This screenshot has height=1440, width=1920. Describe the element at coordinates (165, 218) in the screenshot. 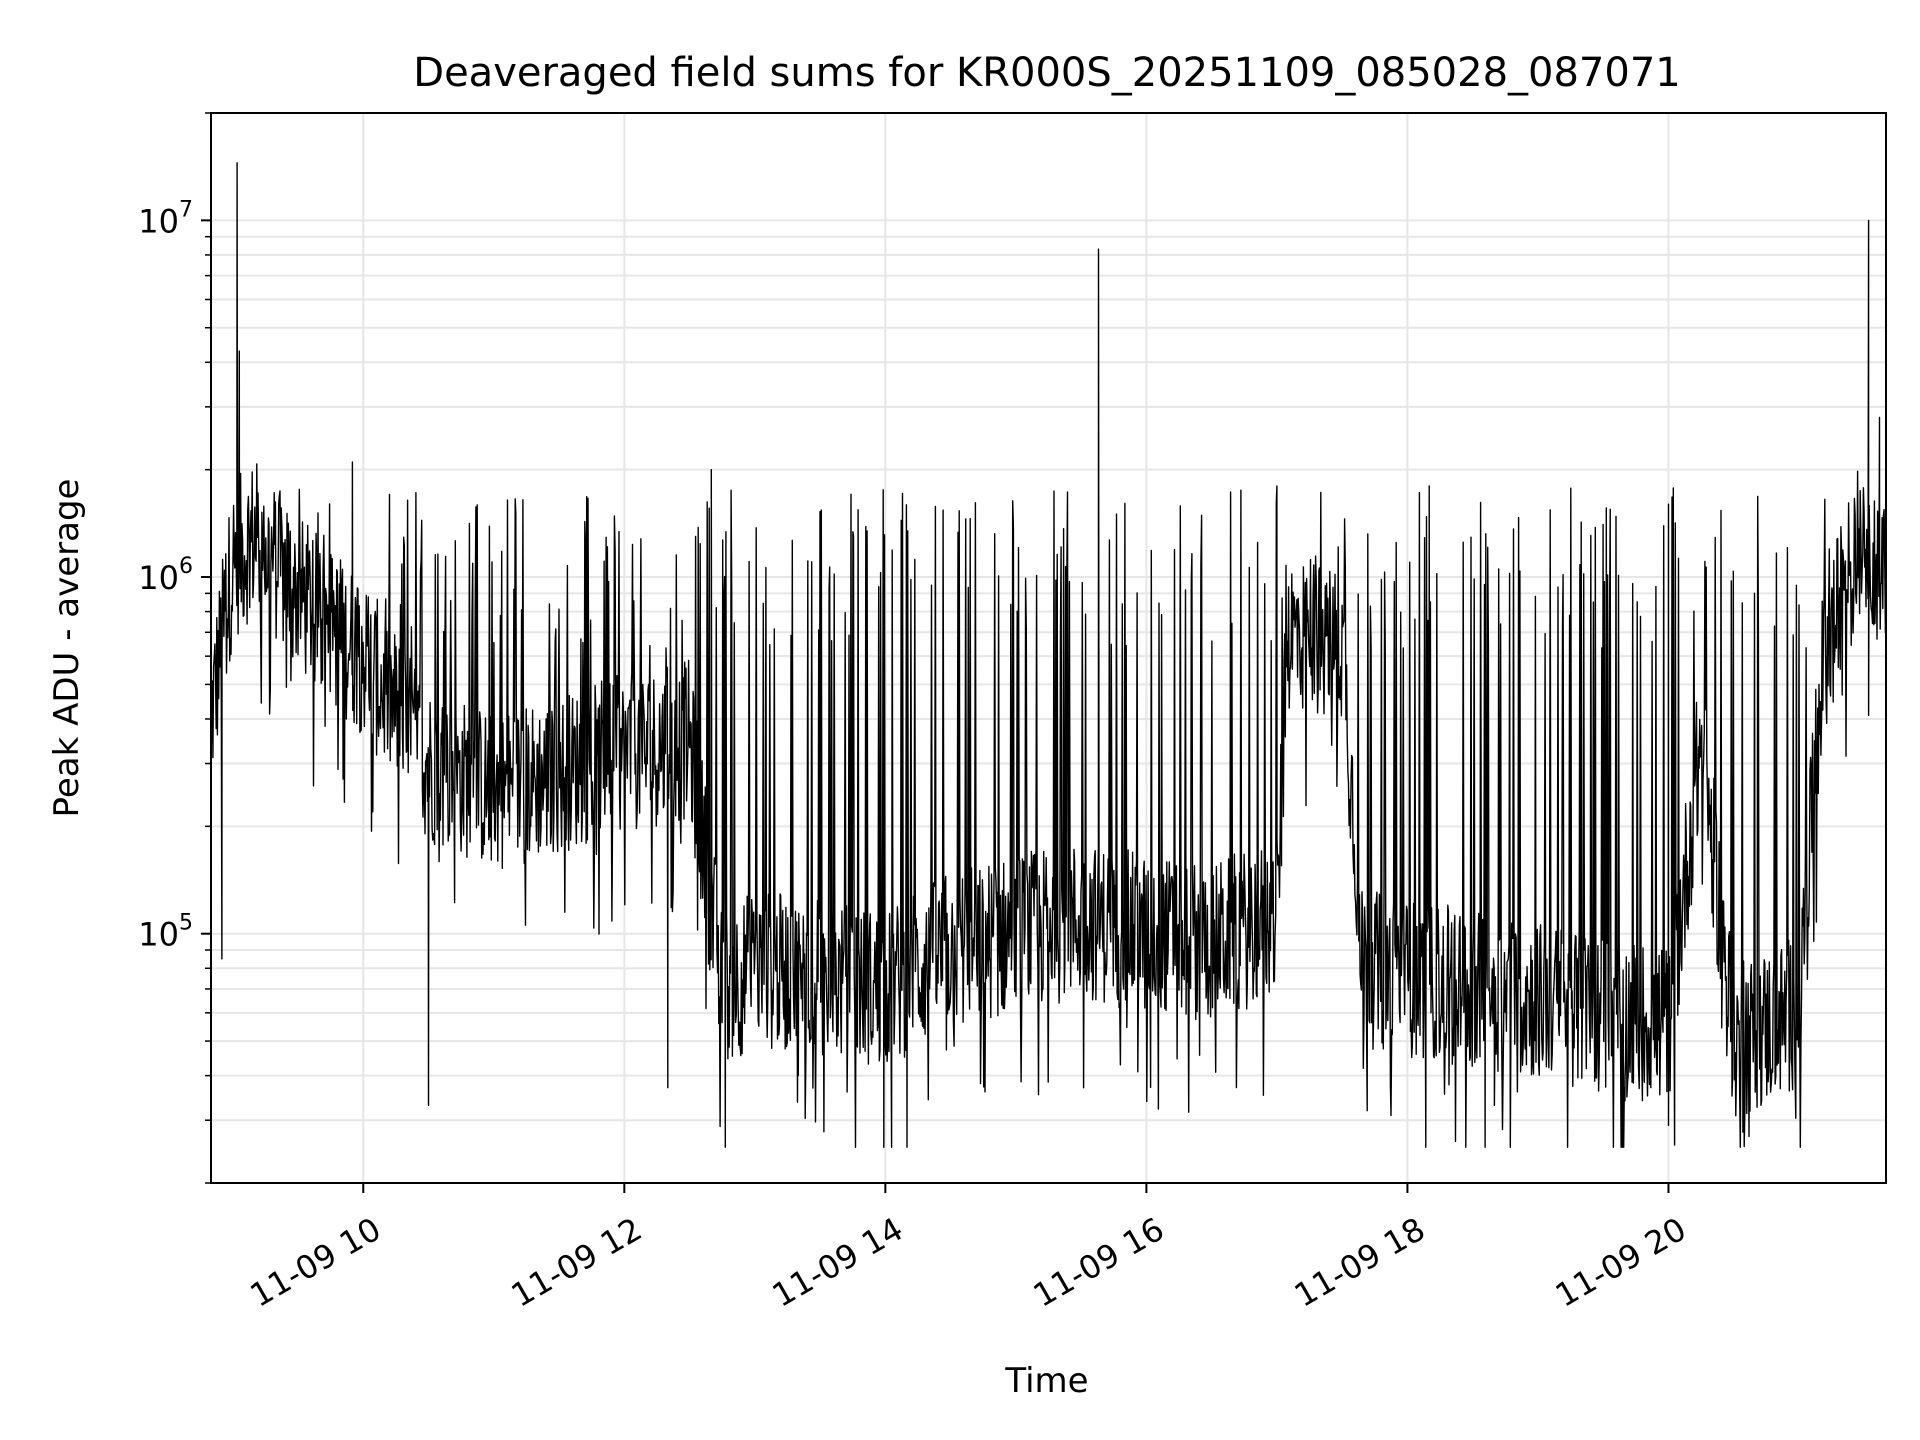

I see `y-tick-label: 10⁷` at that location.